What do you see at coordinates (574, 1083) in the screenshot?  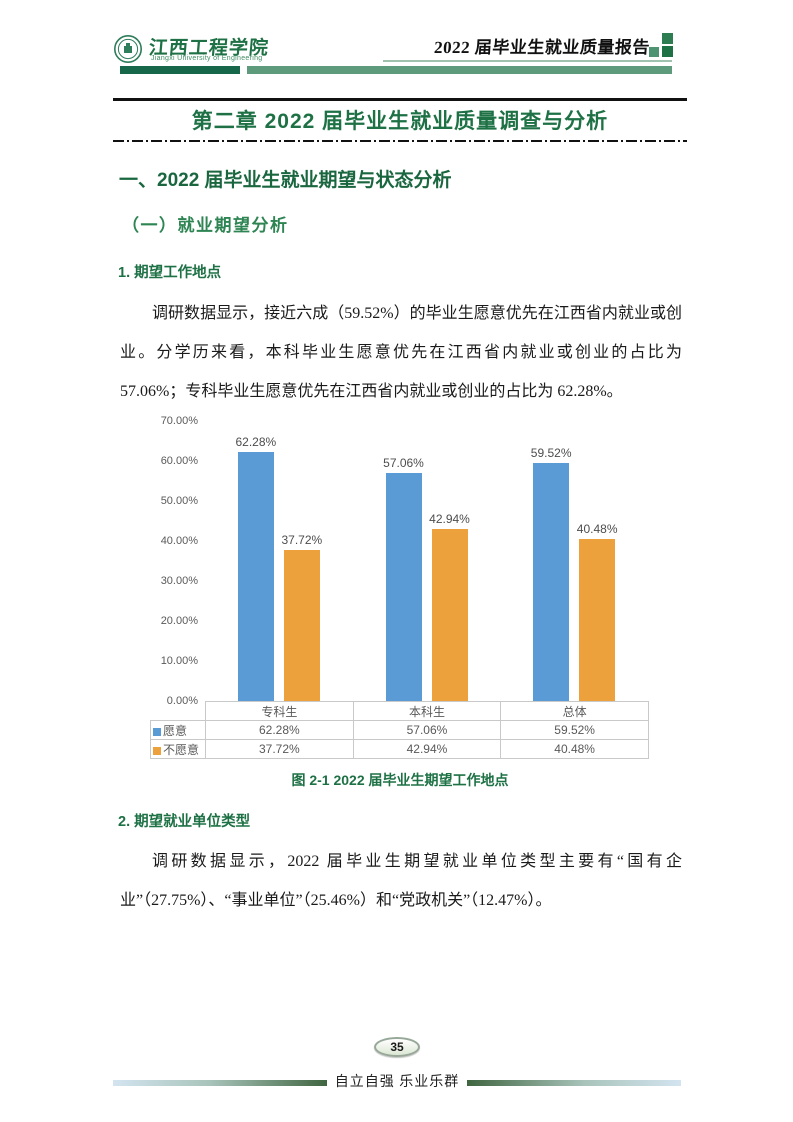 I see `footer-bar-right` at bounding box center [574, 1083].